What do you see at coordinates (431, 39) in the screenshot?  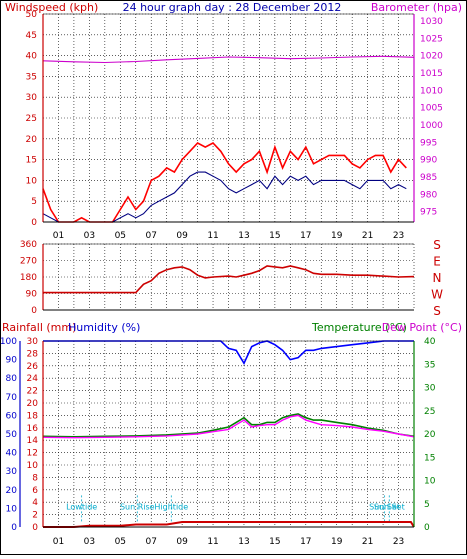 I see `barometer-y-tick-label: 1025` at bounding box center [431, 39].